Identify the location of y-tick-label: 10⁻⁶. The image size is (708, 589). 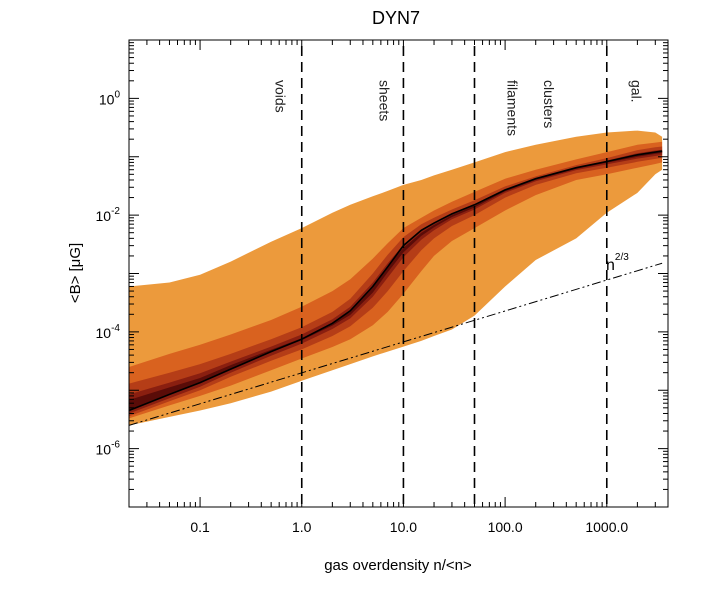
(108, 449).